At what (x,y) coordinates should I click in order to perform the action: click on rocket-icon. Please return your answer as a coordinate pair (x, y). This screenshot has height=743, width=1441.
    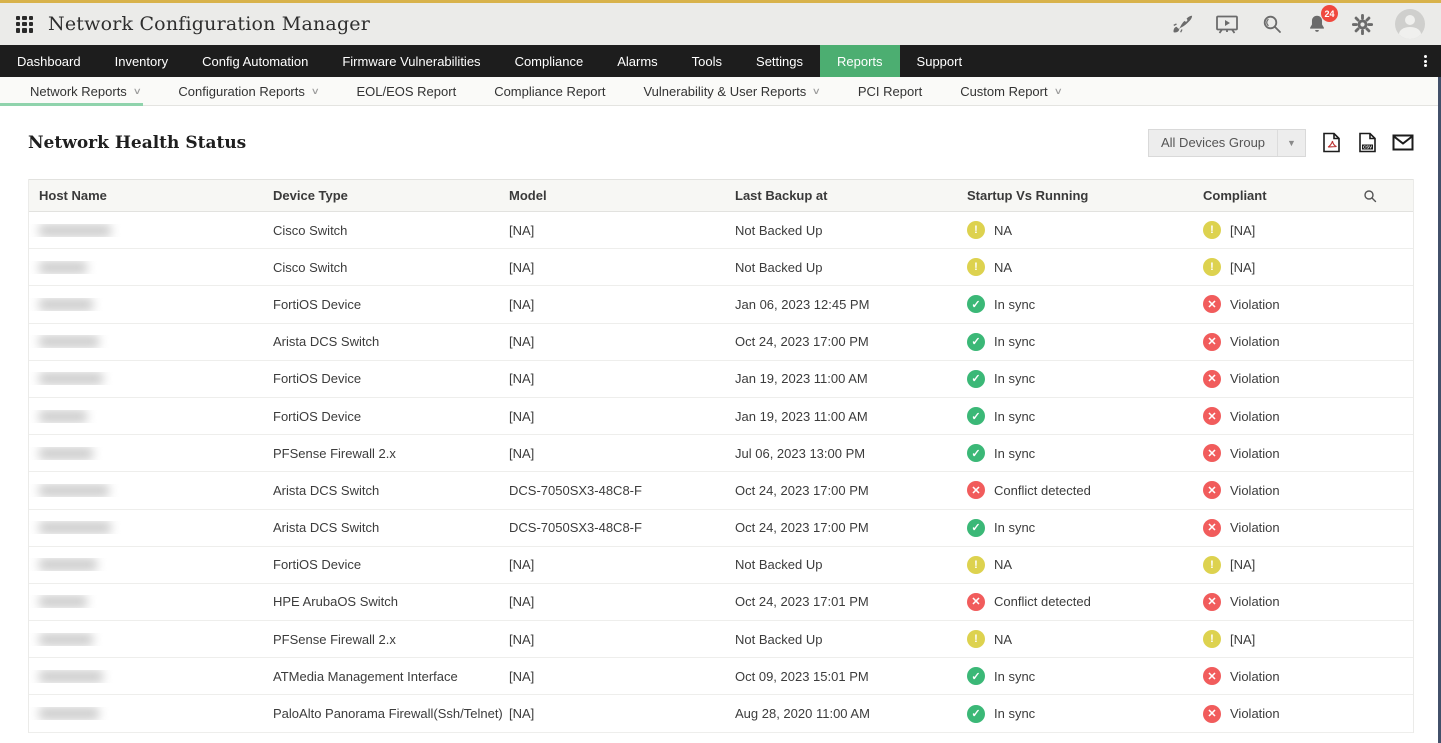
    Looking at the image, I should click on (1182, 24).